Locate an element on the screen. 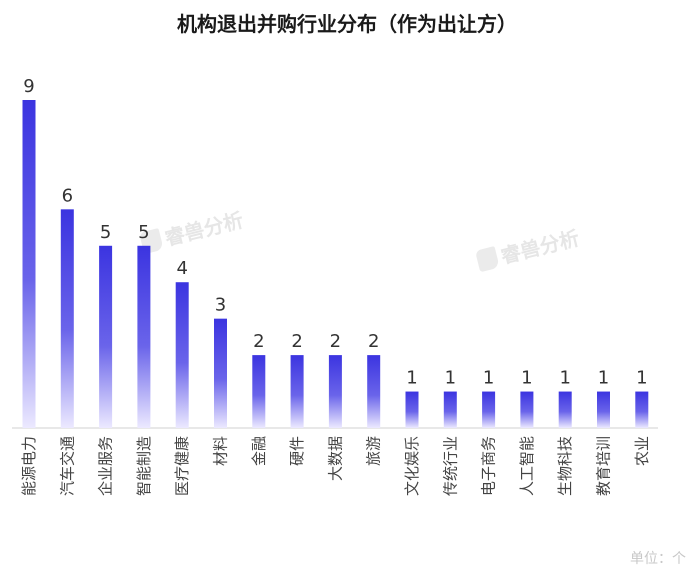 The width and height of the screenshot is (694, 574). unit-label: 单位：个 is located at coordinates (658, 559).